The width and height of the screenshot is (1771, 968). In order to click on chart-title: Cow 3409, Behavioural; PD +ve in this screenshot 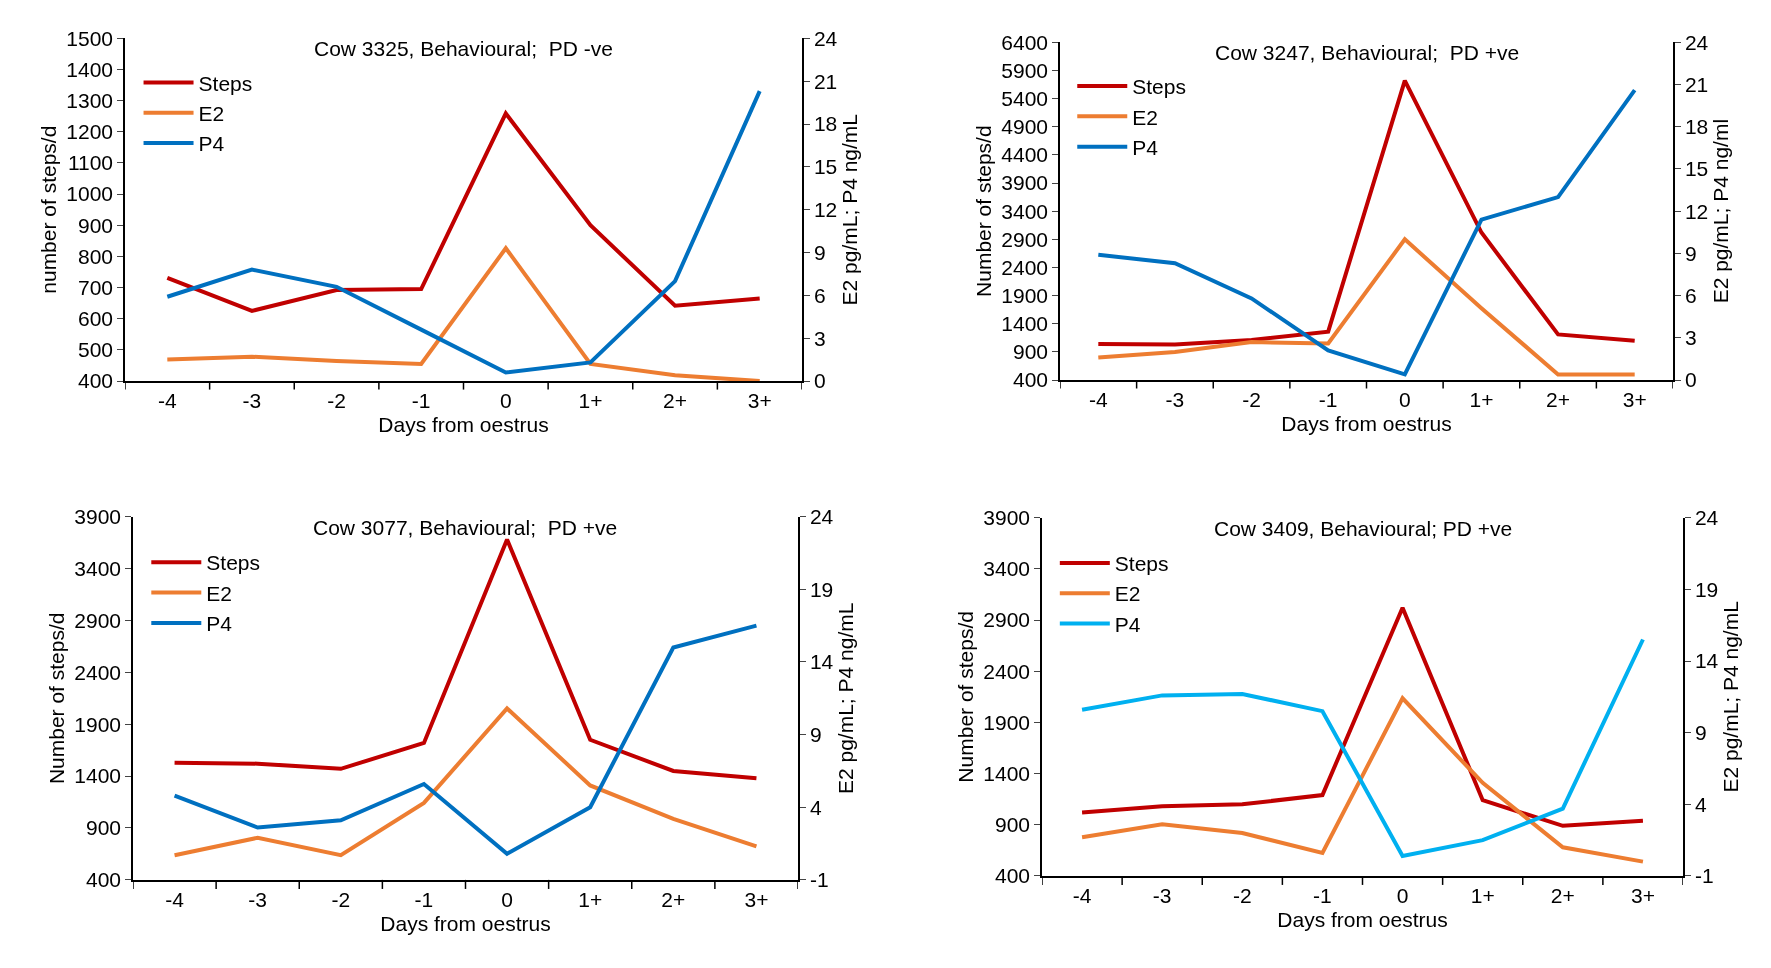, I will do `click(1363, 528)`.